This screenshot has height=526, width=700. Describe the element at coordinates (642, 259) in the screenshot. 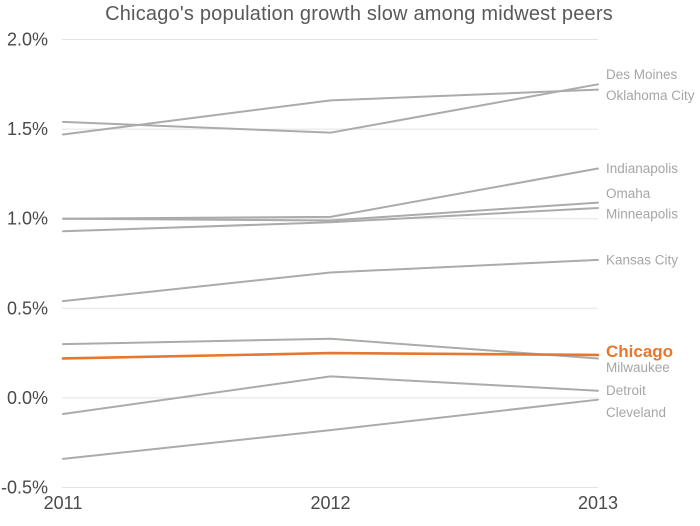

I see `series-label-kansas-city: Kansas City` at that location.